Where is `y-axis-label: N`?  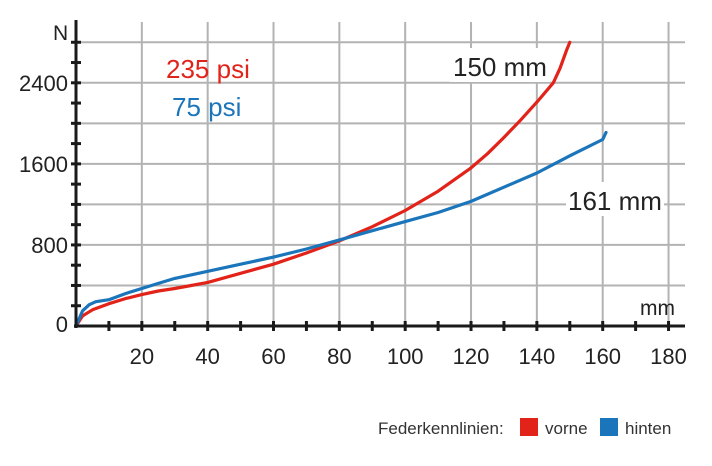
y-axis-label: N is located at coordinates (60, 33).